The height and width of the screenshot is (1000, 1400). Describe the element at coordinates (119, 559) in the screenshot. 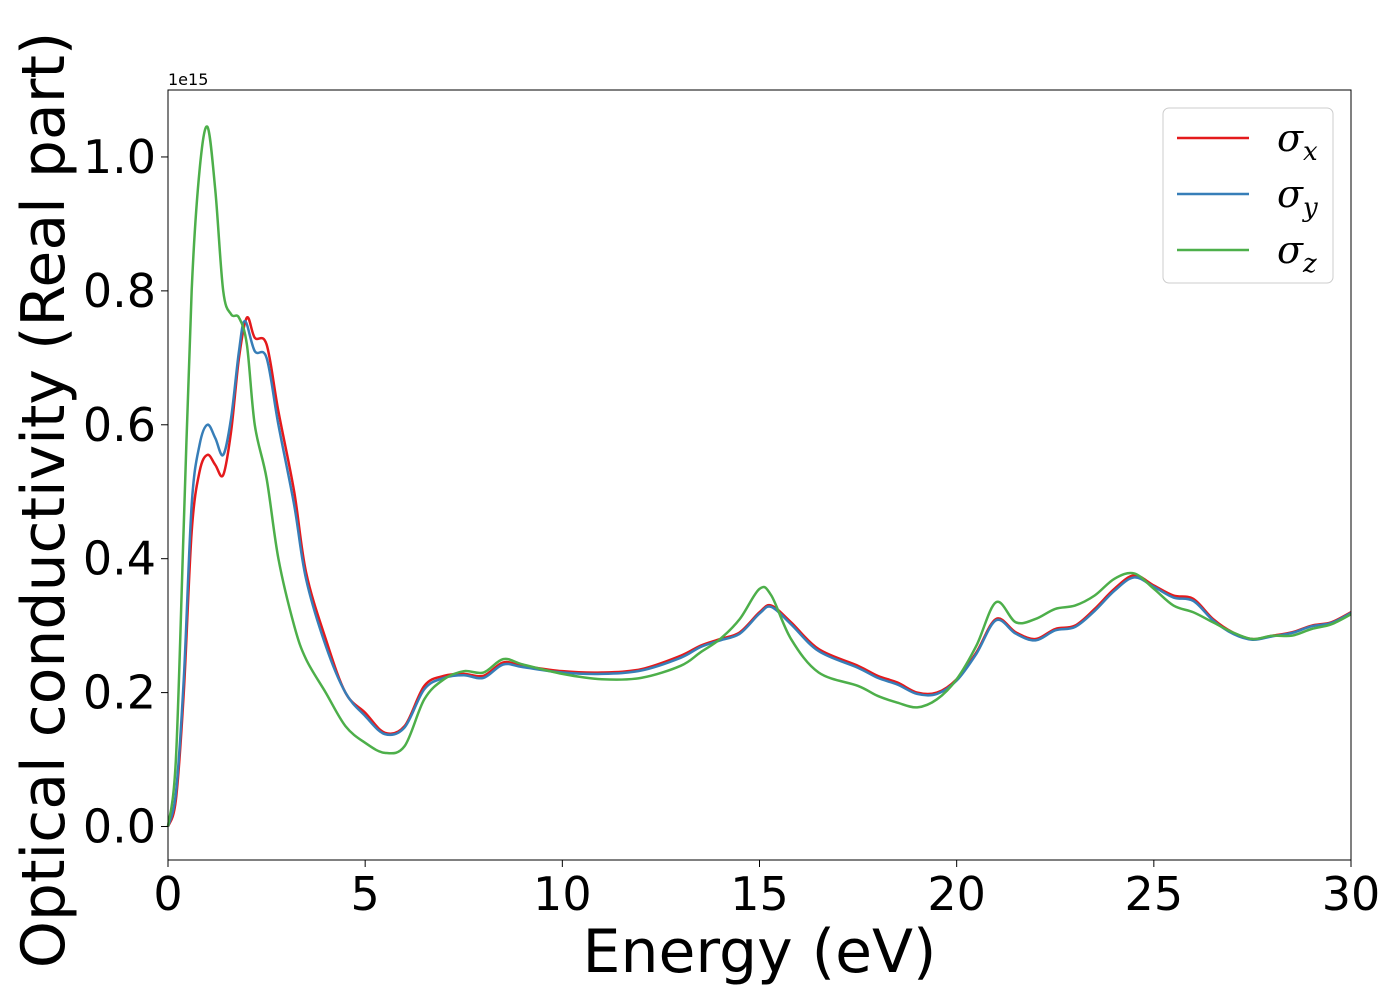

I see `y-tick-label: 0.4` at that location.